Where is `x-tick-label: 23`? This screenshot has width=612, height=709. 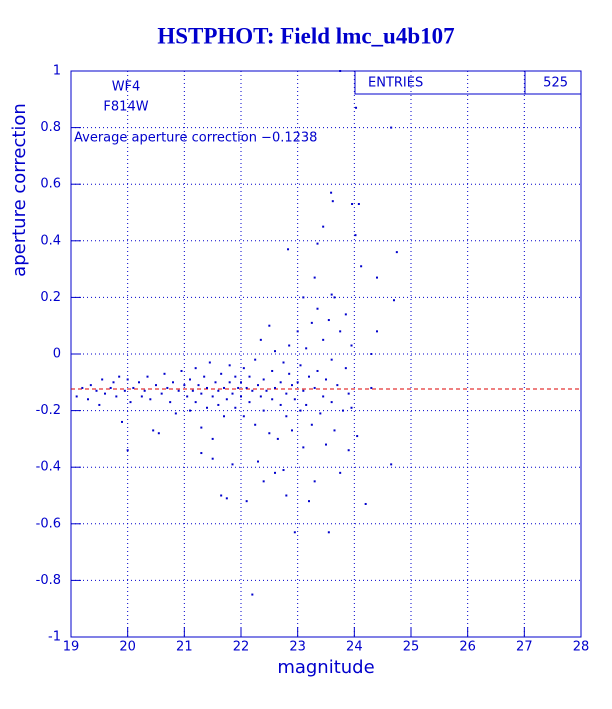 x-tick-label: 23 is located at coordinates (297, 647).